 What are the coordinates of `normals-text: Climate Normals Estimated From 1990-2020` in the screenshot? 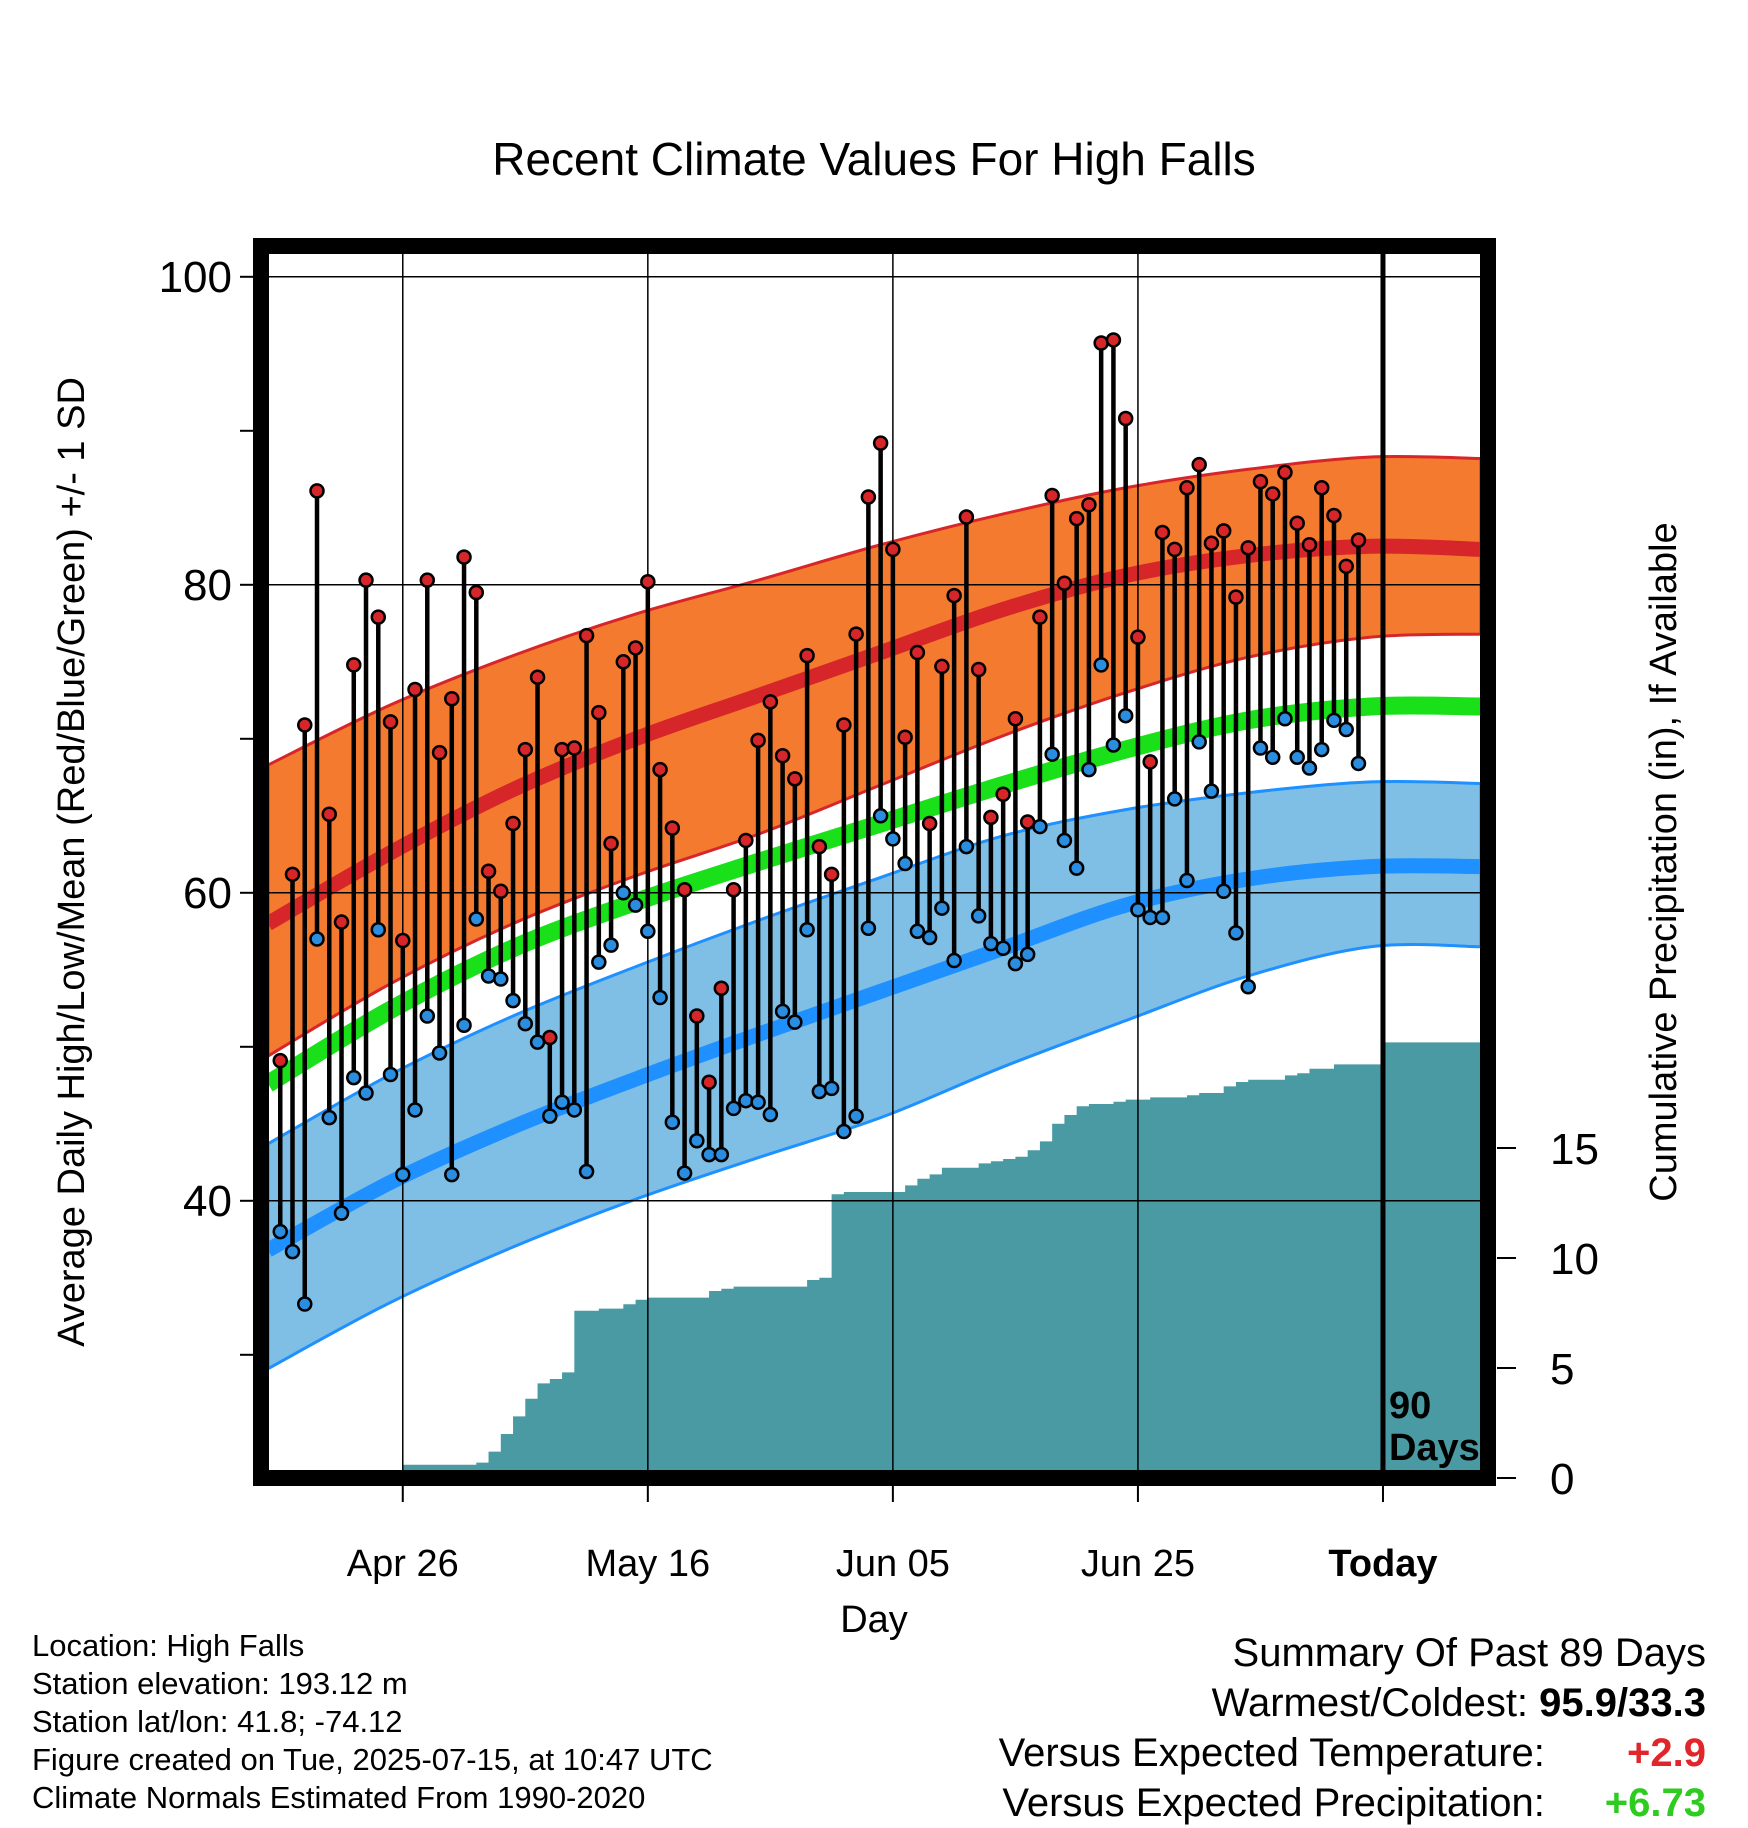 It's located at (339, 1797).